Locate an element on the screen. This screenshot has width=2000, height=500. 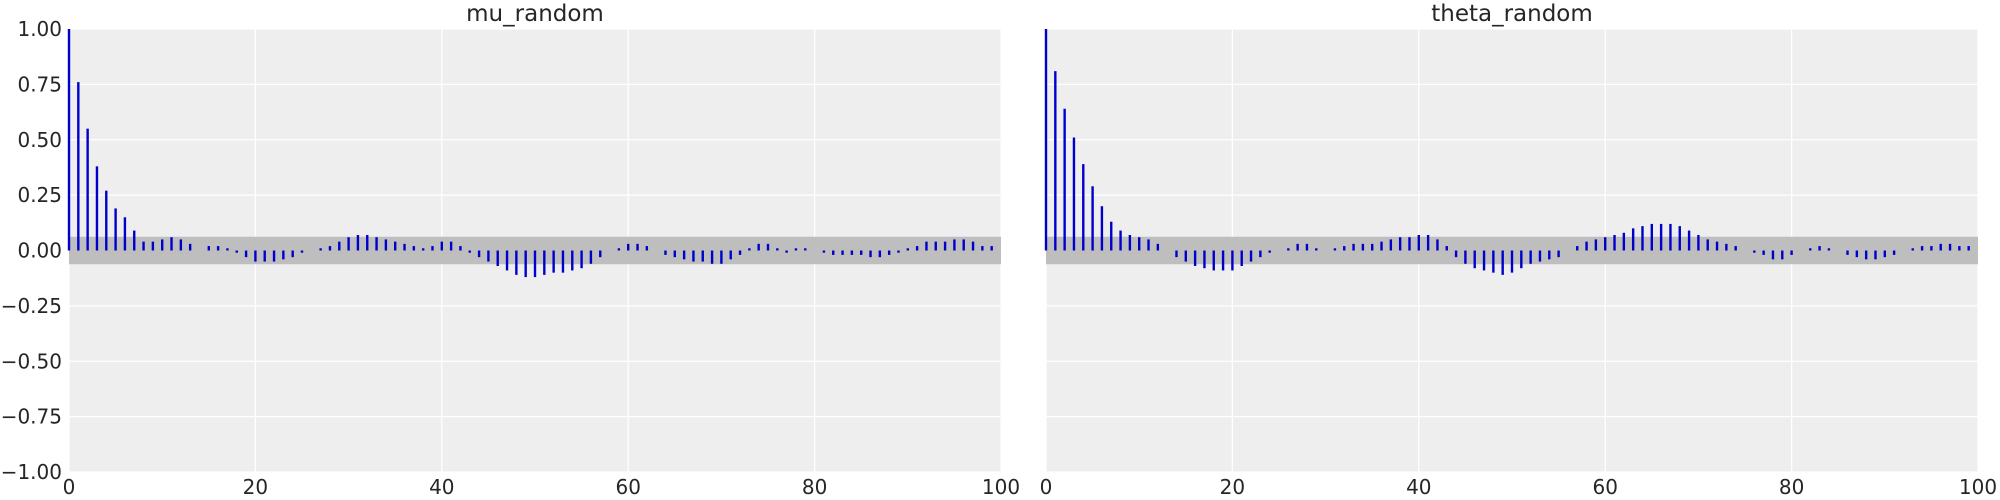
chart-title: theta_random is located at coordinates (1512, 14).